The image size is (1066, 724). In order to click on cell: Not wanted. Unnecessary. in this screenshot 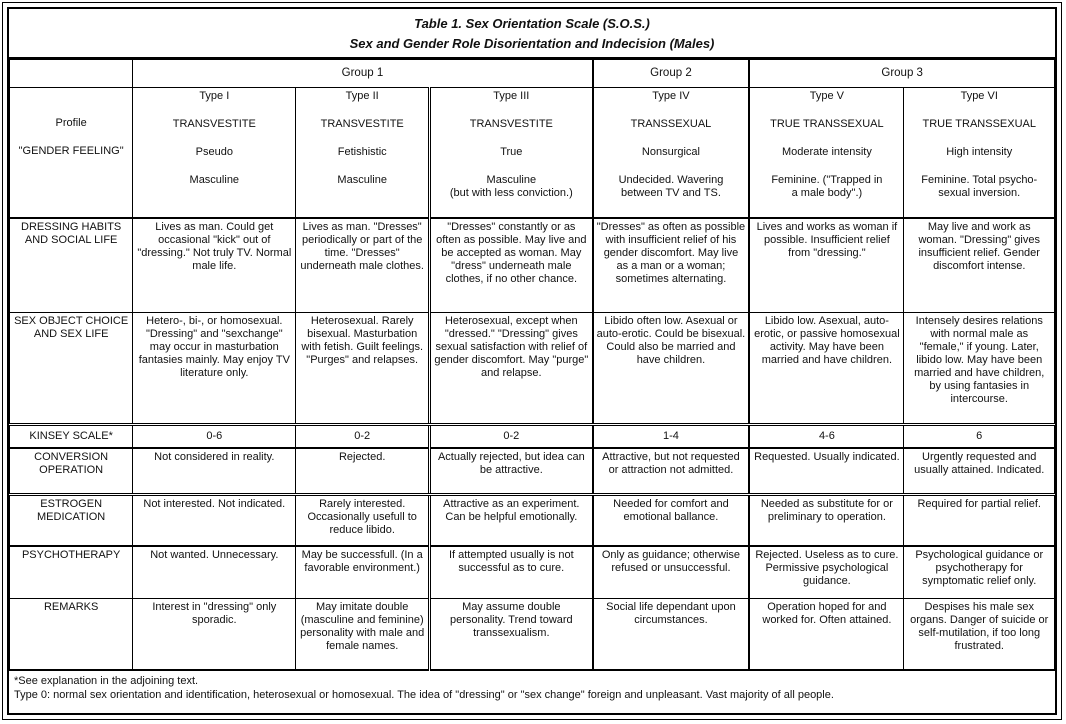, I will do `click(214, 572)`.